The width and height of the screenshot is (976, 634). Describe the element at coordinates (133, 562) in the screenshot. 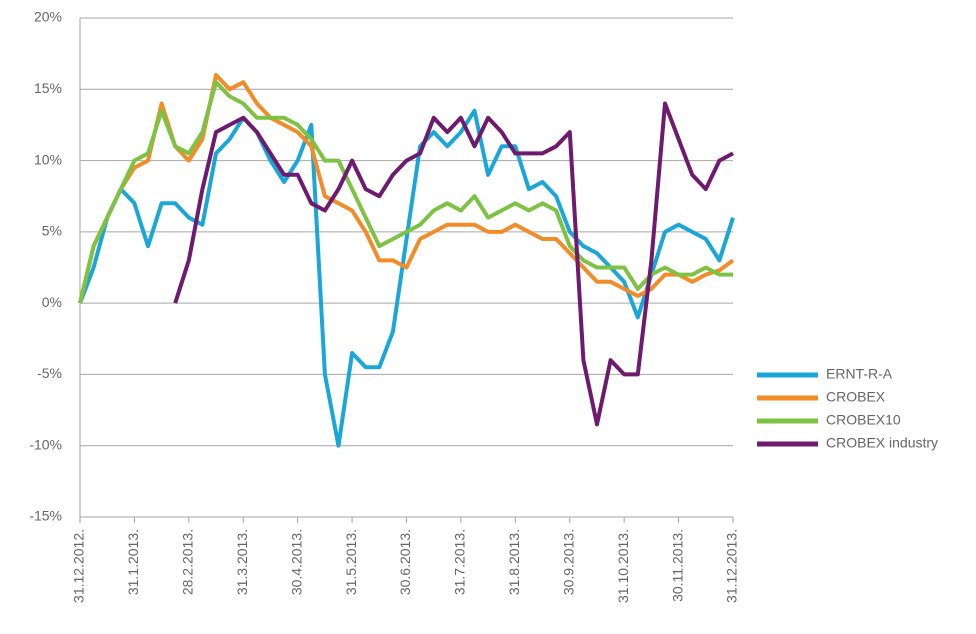

I see `x-tick-label: 31.1.2013.` at that location.